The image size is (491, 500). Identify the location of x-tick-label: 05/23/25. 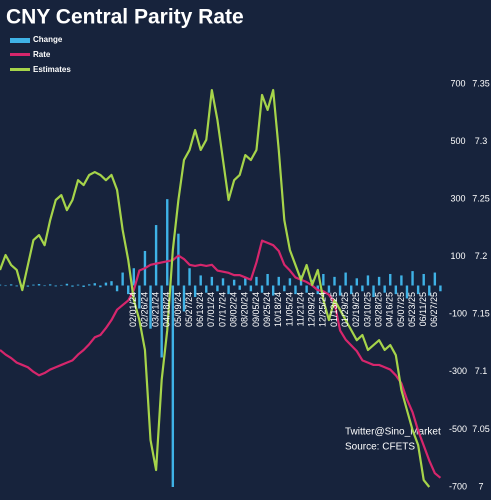
(412, 309).